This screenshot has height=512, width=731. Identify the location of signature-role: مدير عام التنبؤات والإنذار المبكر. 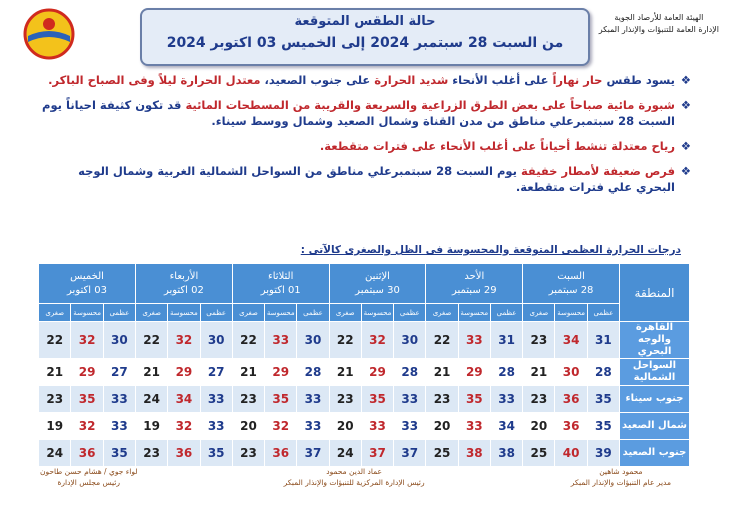
(620, 482).